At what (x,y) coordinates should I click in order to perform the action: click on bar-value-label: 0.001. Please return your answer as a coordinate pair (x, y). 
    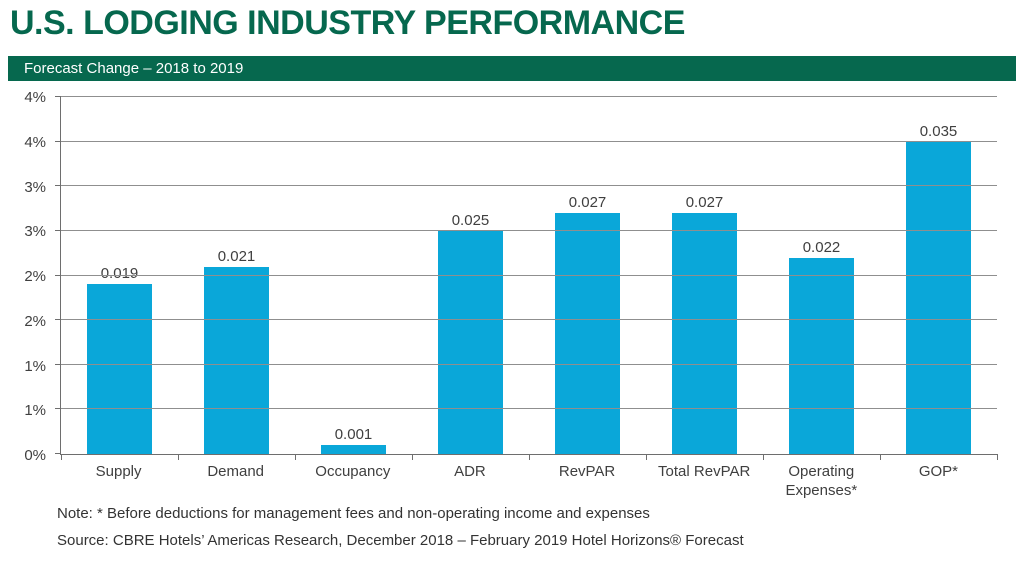
    Looking at the image, I should click on (353, 435).